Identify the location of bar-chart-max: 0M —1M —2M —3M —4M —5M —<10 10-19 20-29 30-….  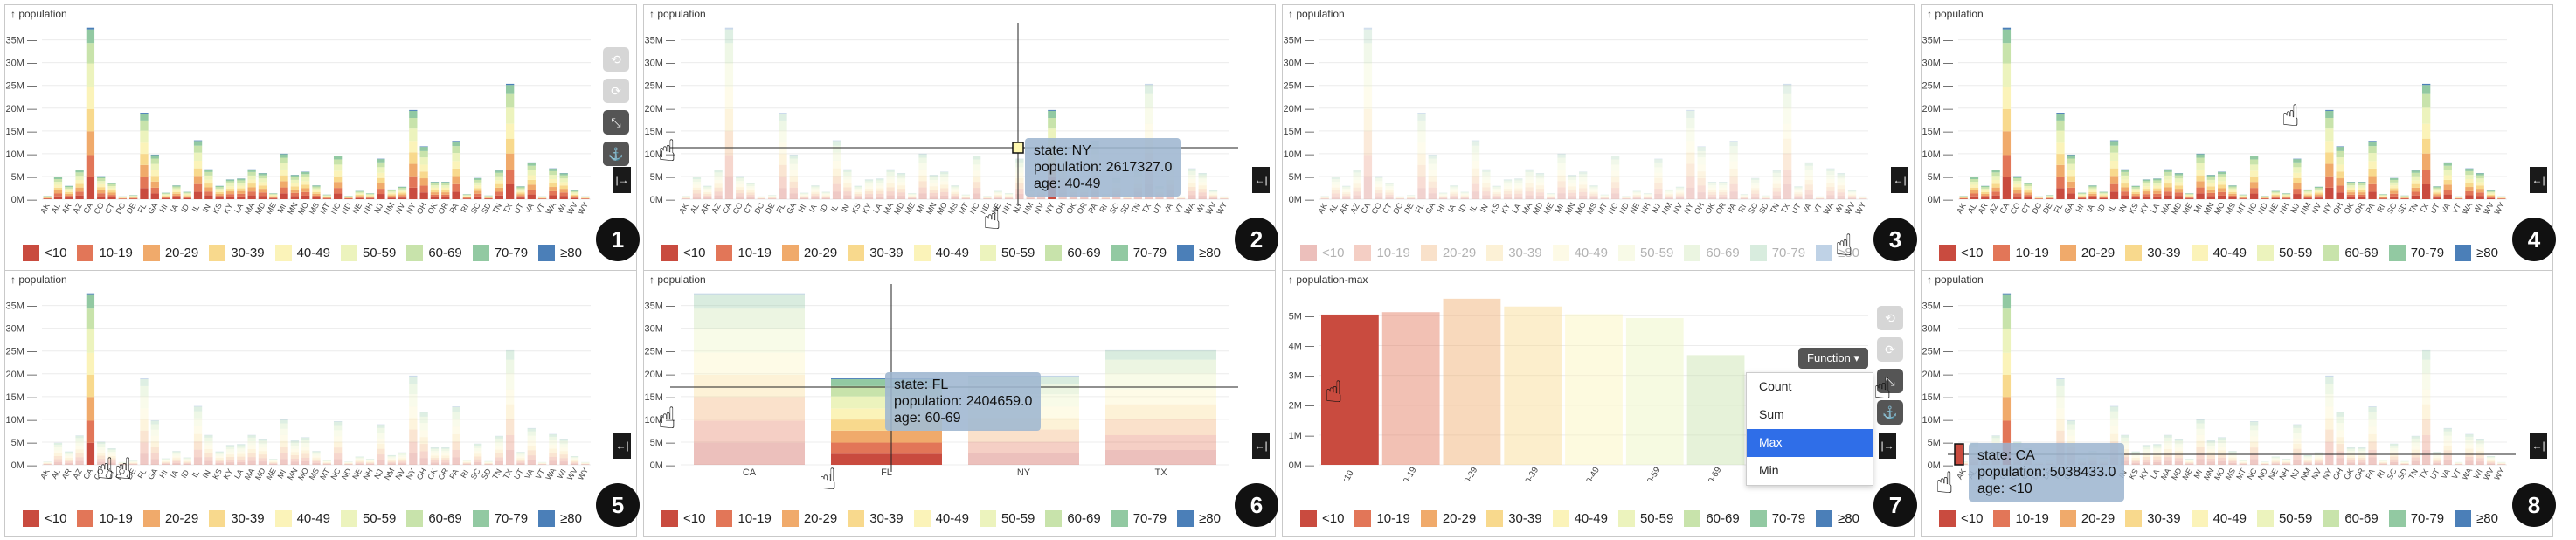
(1580, 376).